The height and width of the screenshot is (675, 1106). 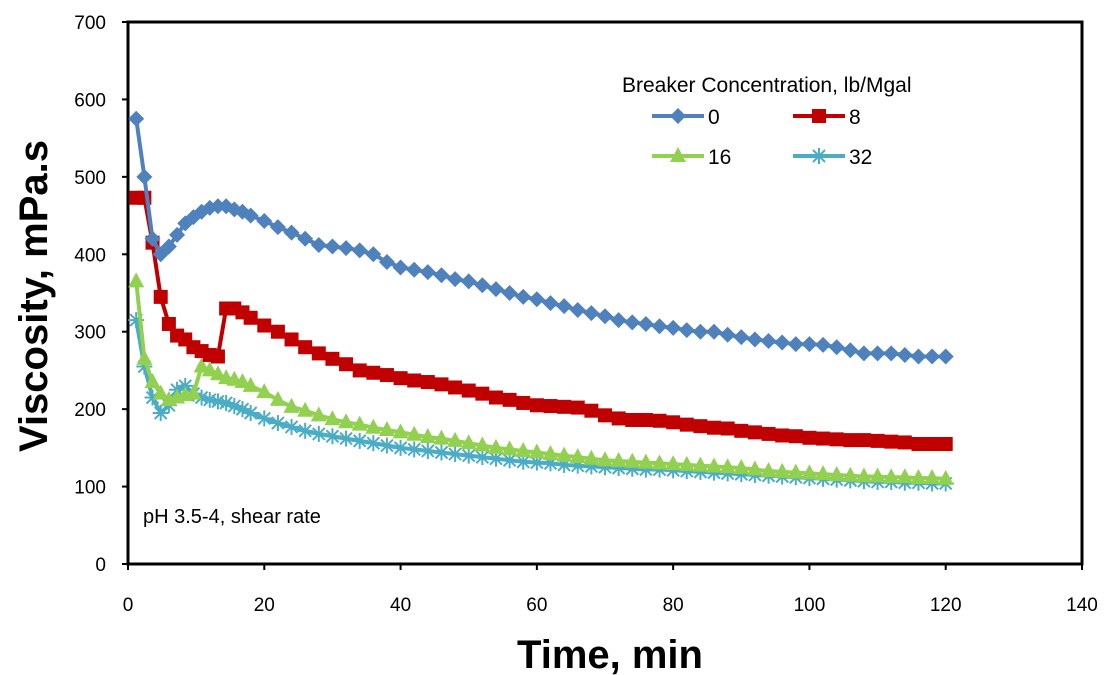 I want to click on y-tick-label: 300, so click(x=90, y=333).